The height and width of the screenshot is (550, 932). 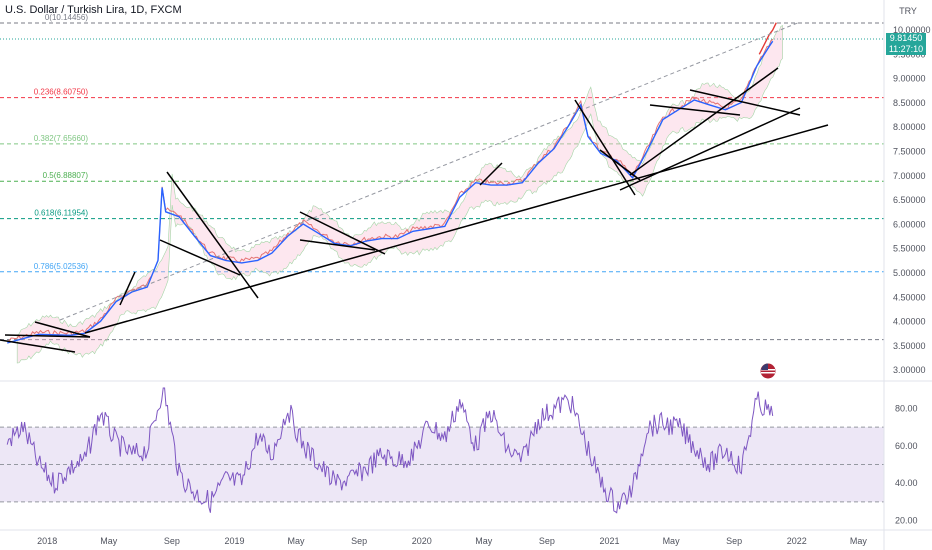 I want to click on time-tick-label: 2022, so click(x=797, y=541).